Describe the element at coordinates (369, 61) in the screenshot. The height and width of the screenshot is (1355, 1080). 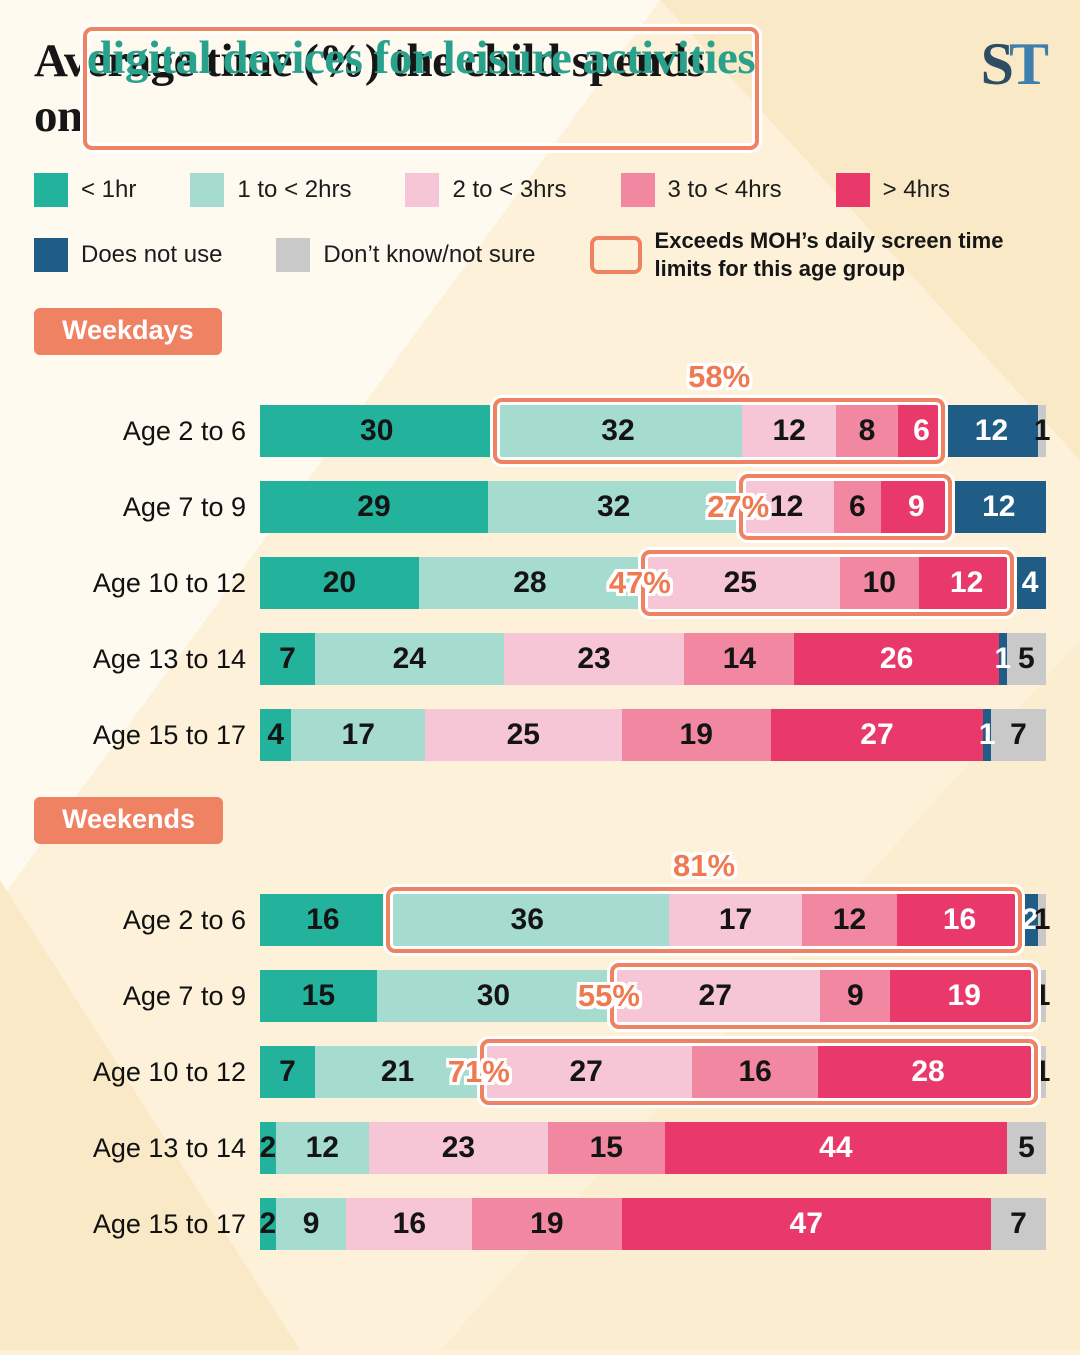
I see `title-line1: Average time (%) the child spends` at that location.